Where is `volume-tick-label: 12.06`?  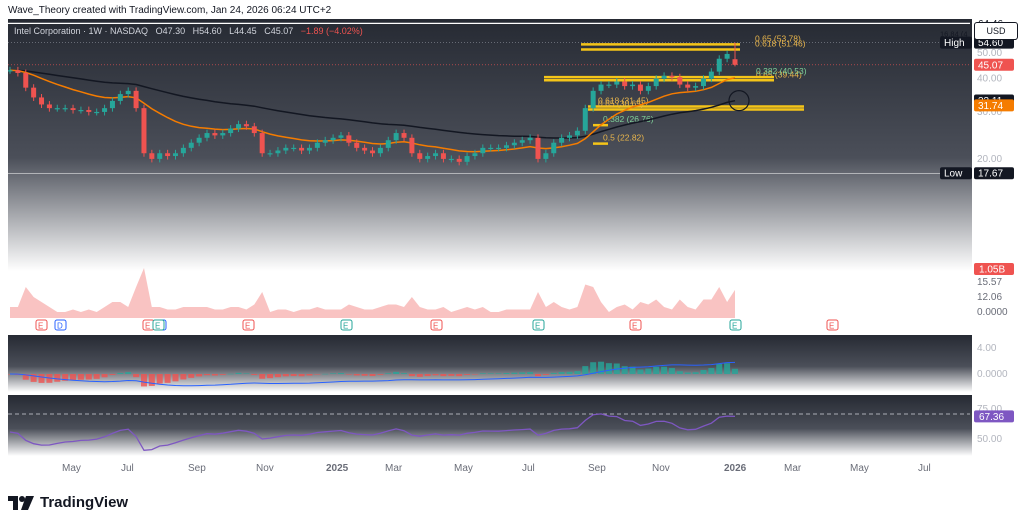 volume-tick-label: 12.06 is located at coordinates (989, 297).